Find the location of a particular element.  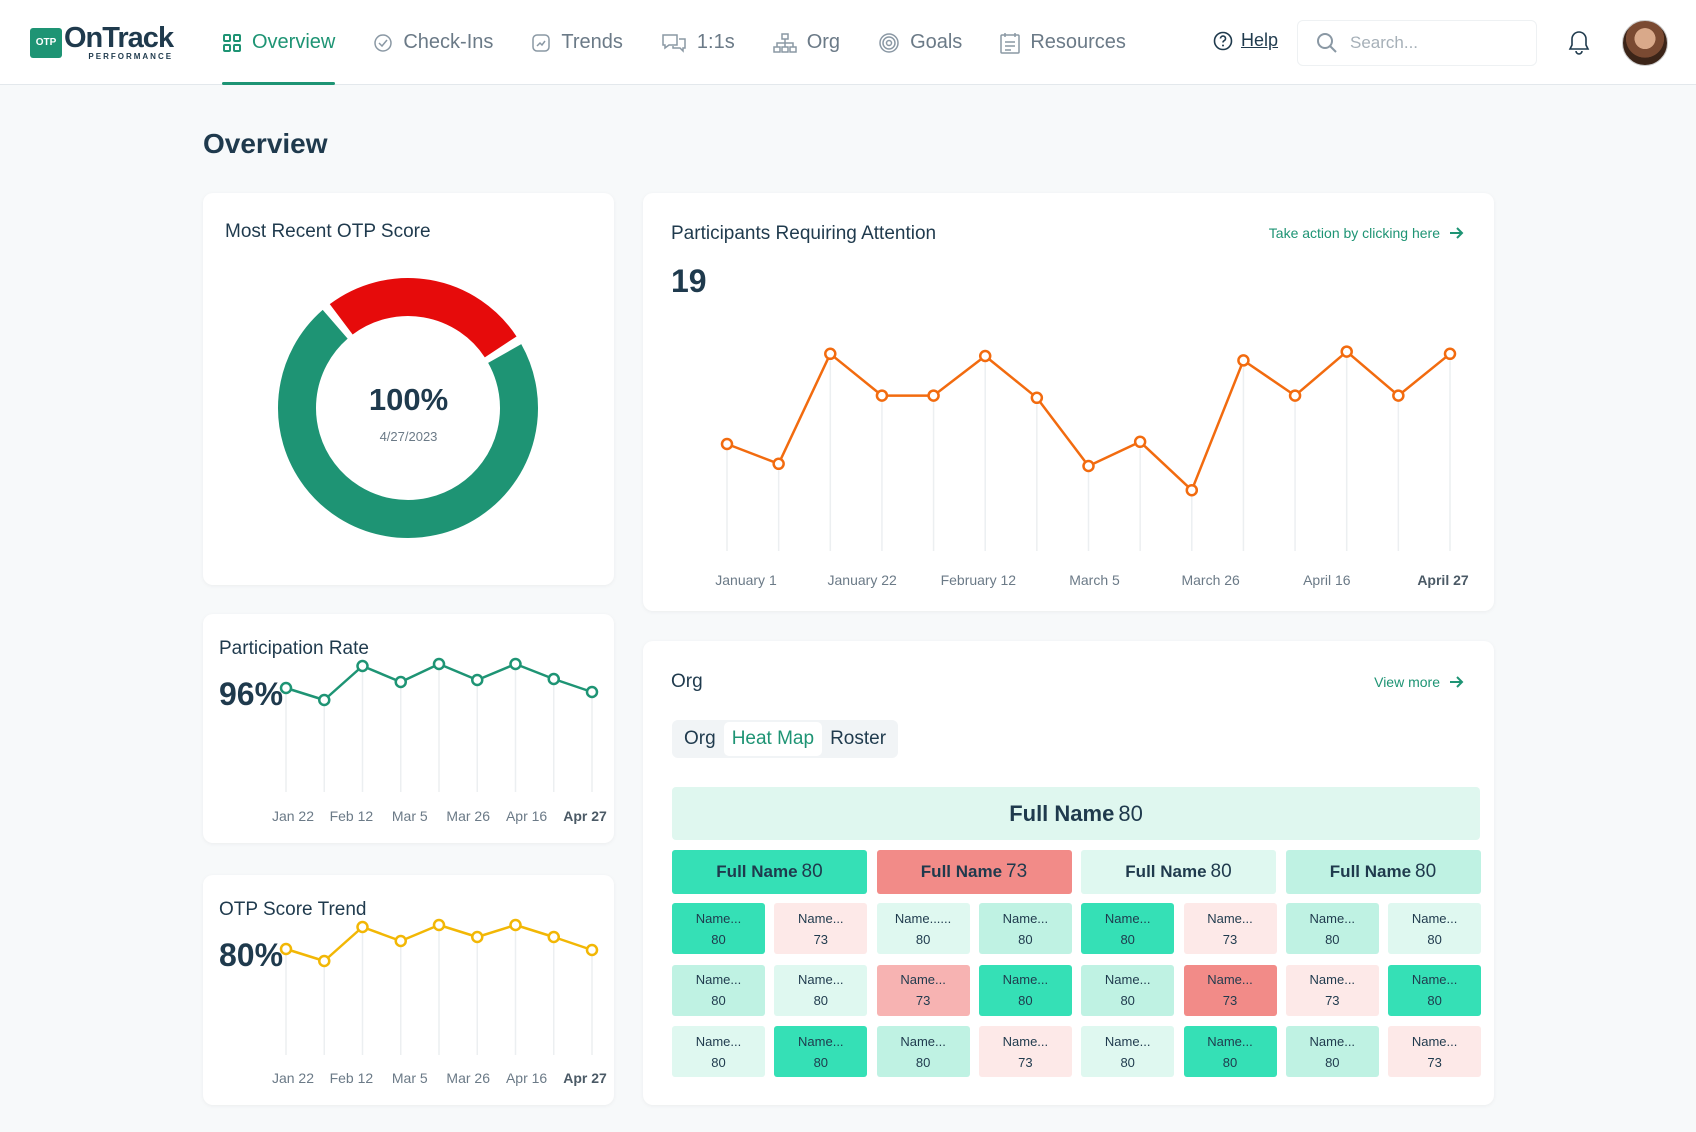

card-title: Org is located at coordinates (687, 681).